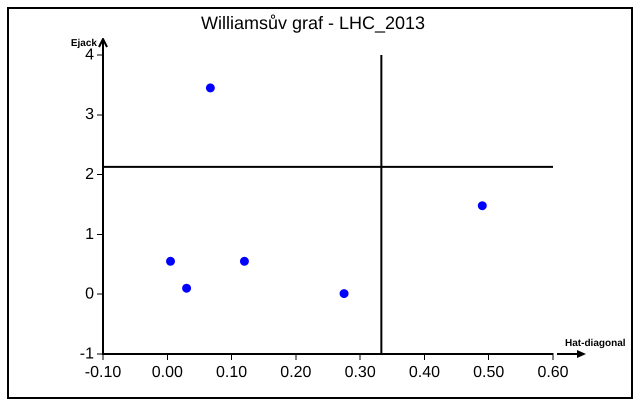 Image resolution: width=642 pixels, height=408 pixels. Describe the element at coordinates (296, 373) in the screenshot. I see `x-tick-label: 0.20` at that location.